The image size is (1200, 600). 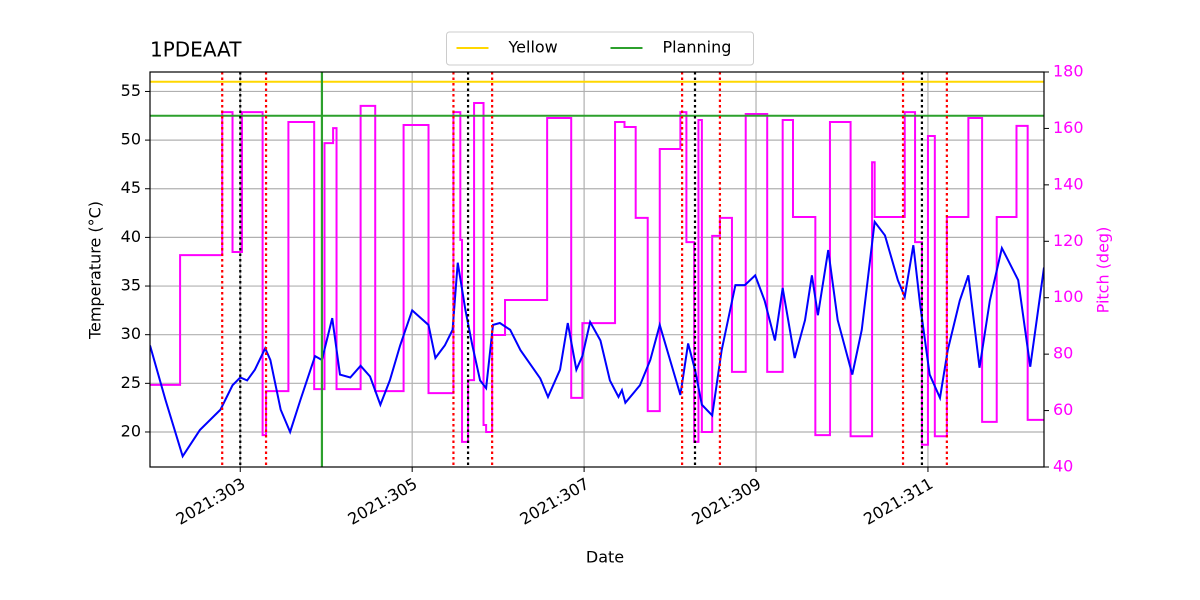 I want to click on y2-tick-label: 120, so click(x=1068, y=240).